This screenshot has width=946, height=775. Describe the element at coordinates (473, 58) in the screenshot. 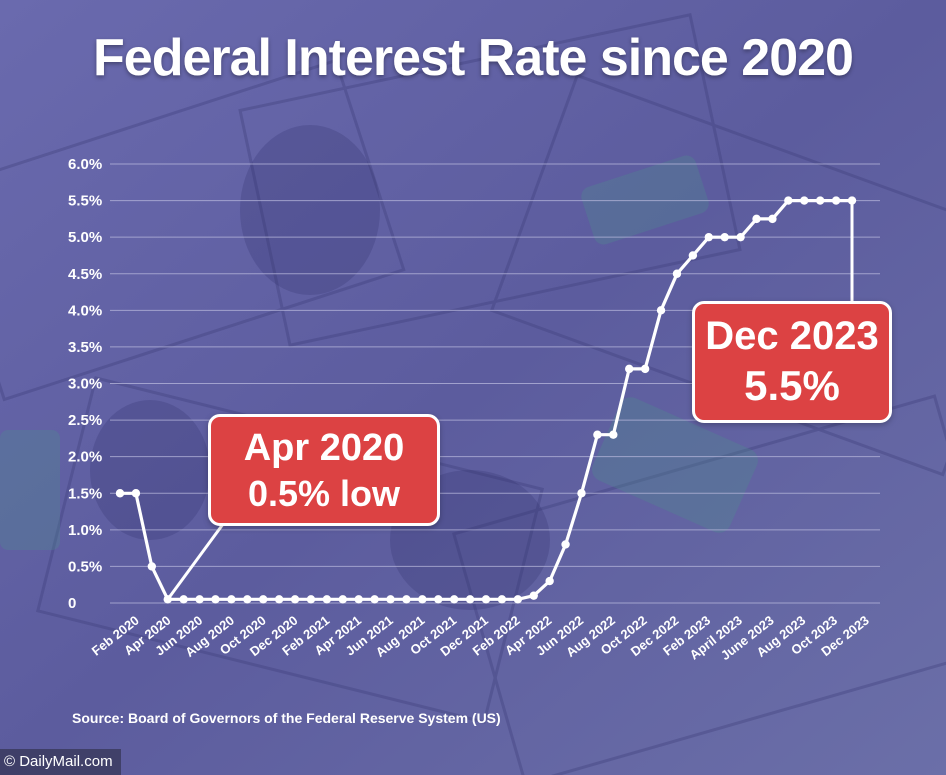

I see `chart-title: Federal Interest Rate since 2020` at that location.